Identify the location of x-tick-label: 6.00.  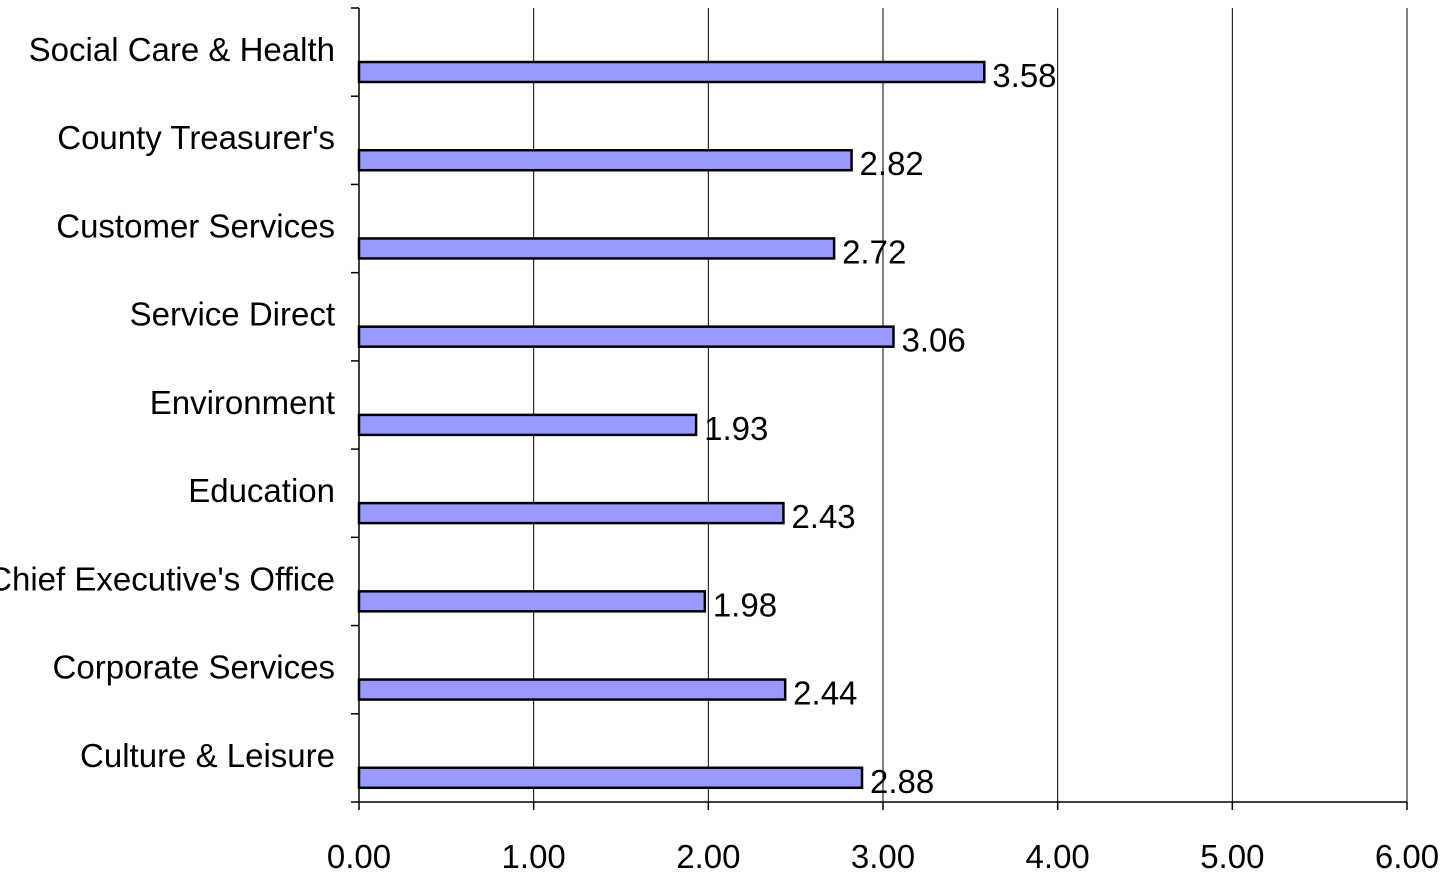
(1407, 856).